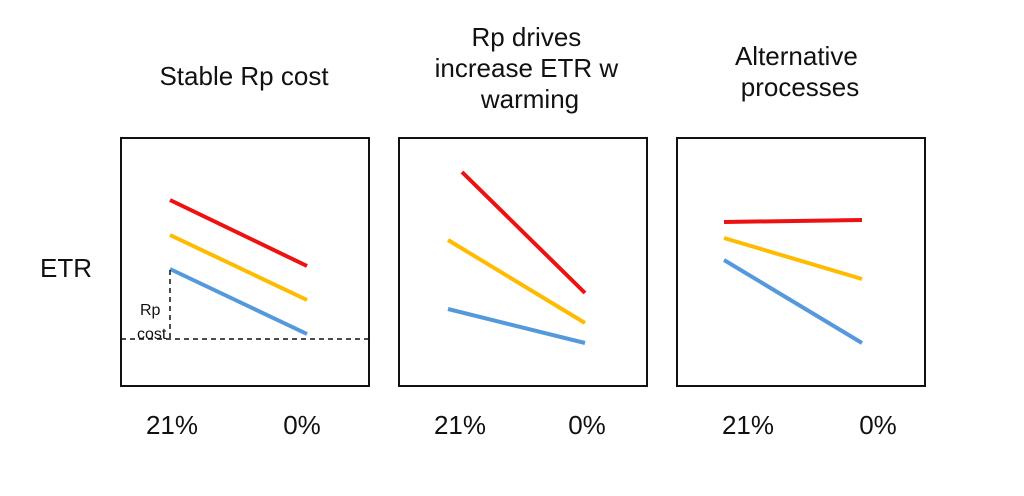 The width and height of the screenshot is (1024, 496). I want to click on y-axis-label: ETR, so click(66, 268).